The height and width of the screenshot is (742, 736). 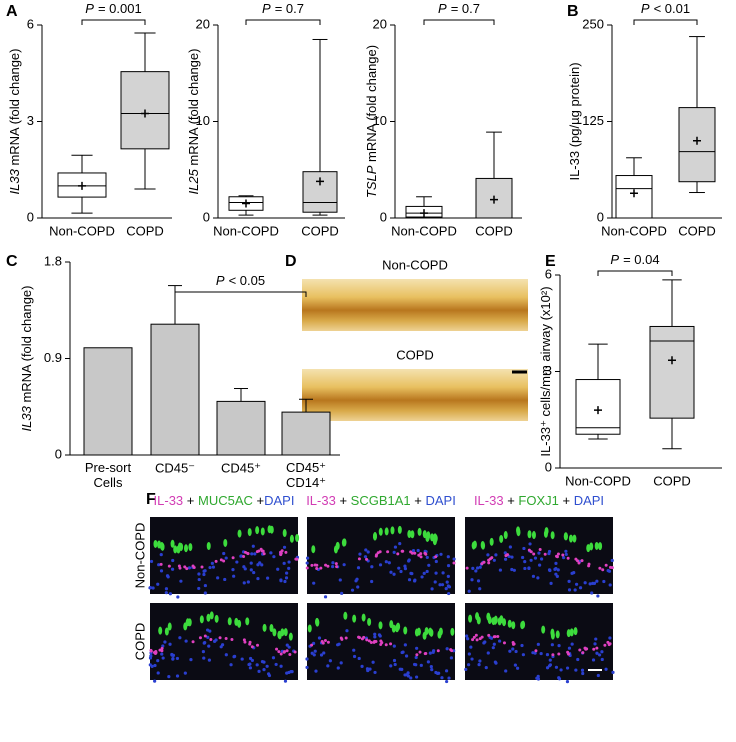 What do you see at coordinates (26, 346) in the screenshot?
I see `y-label-part: mRNA (fold change)` at bounding box center [26, 346].